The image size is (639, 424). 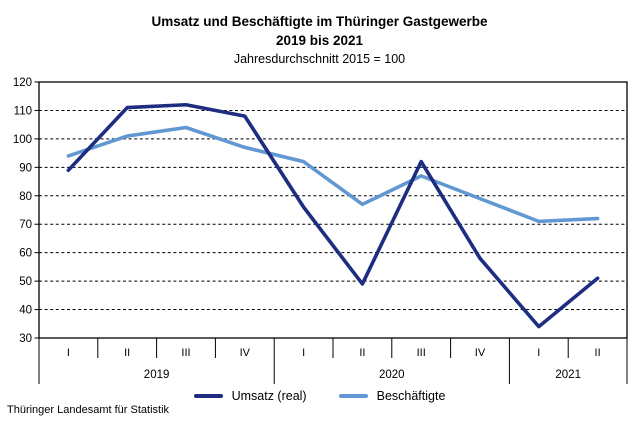 I want to click on y-tick-label: 80, so click(x=25, y=197).